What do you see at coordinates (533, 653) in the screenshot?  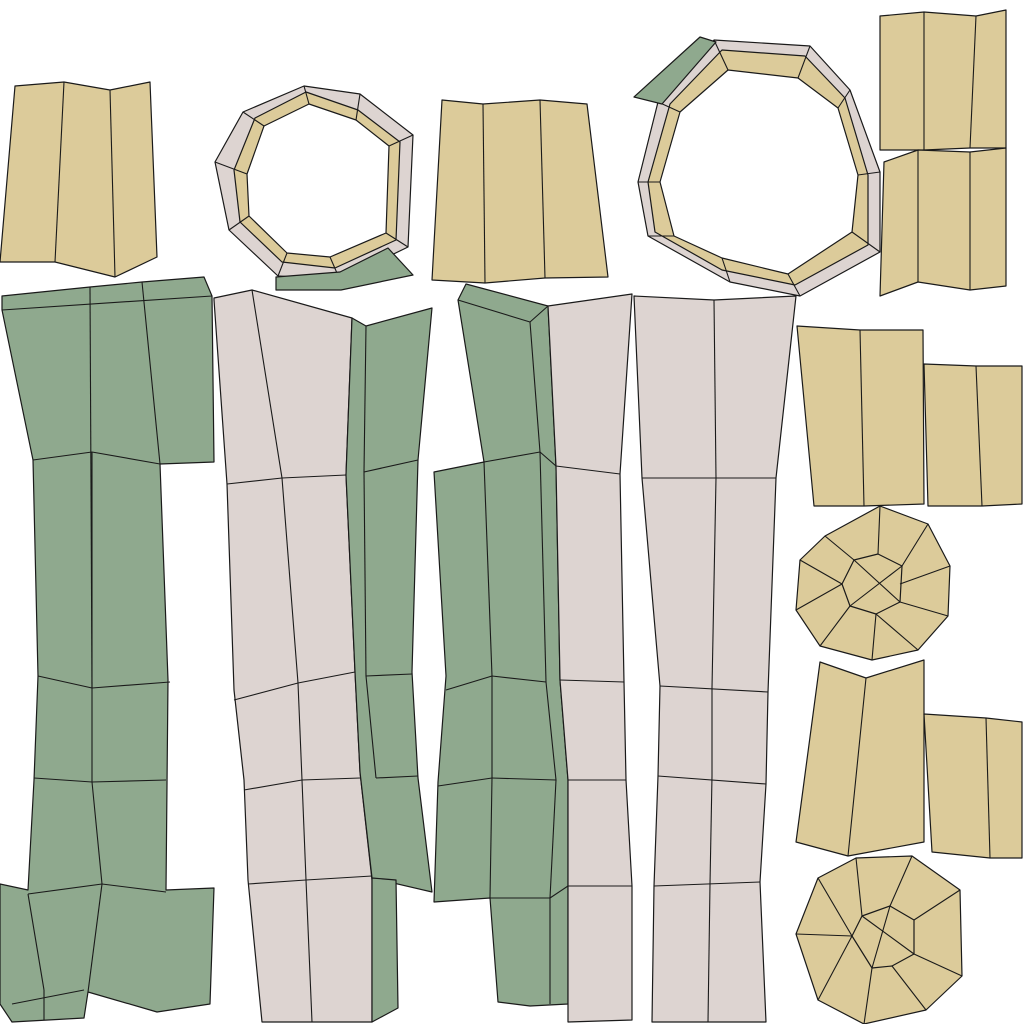 I see `green-strip-middle` at bounding box center [533, 653].